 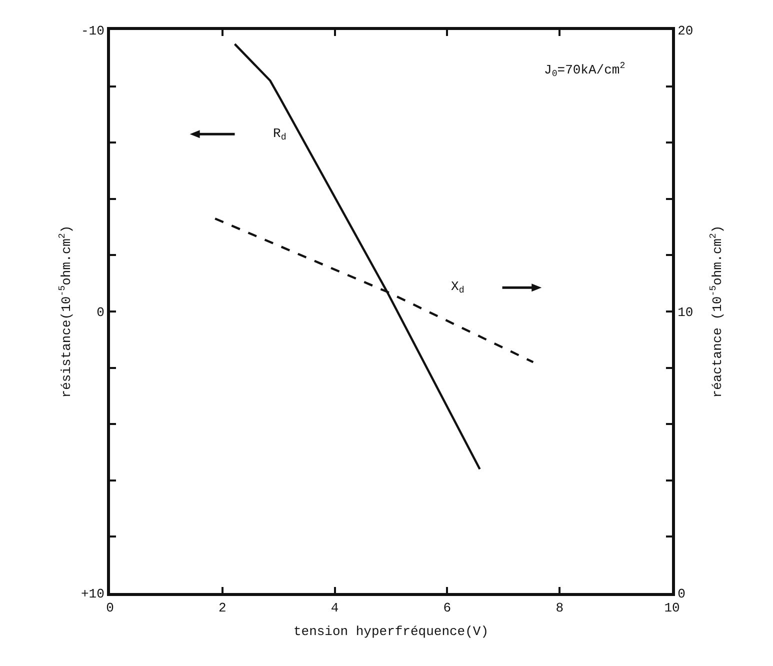 What do you see at coordinates (391, 632) in the screenshot?
I see `x-axis-title: tension hyperfréquence(V)` at bounding box center [391, 632].